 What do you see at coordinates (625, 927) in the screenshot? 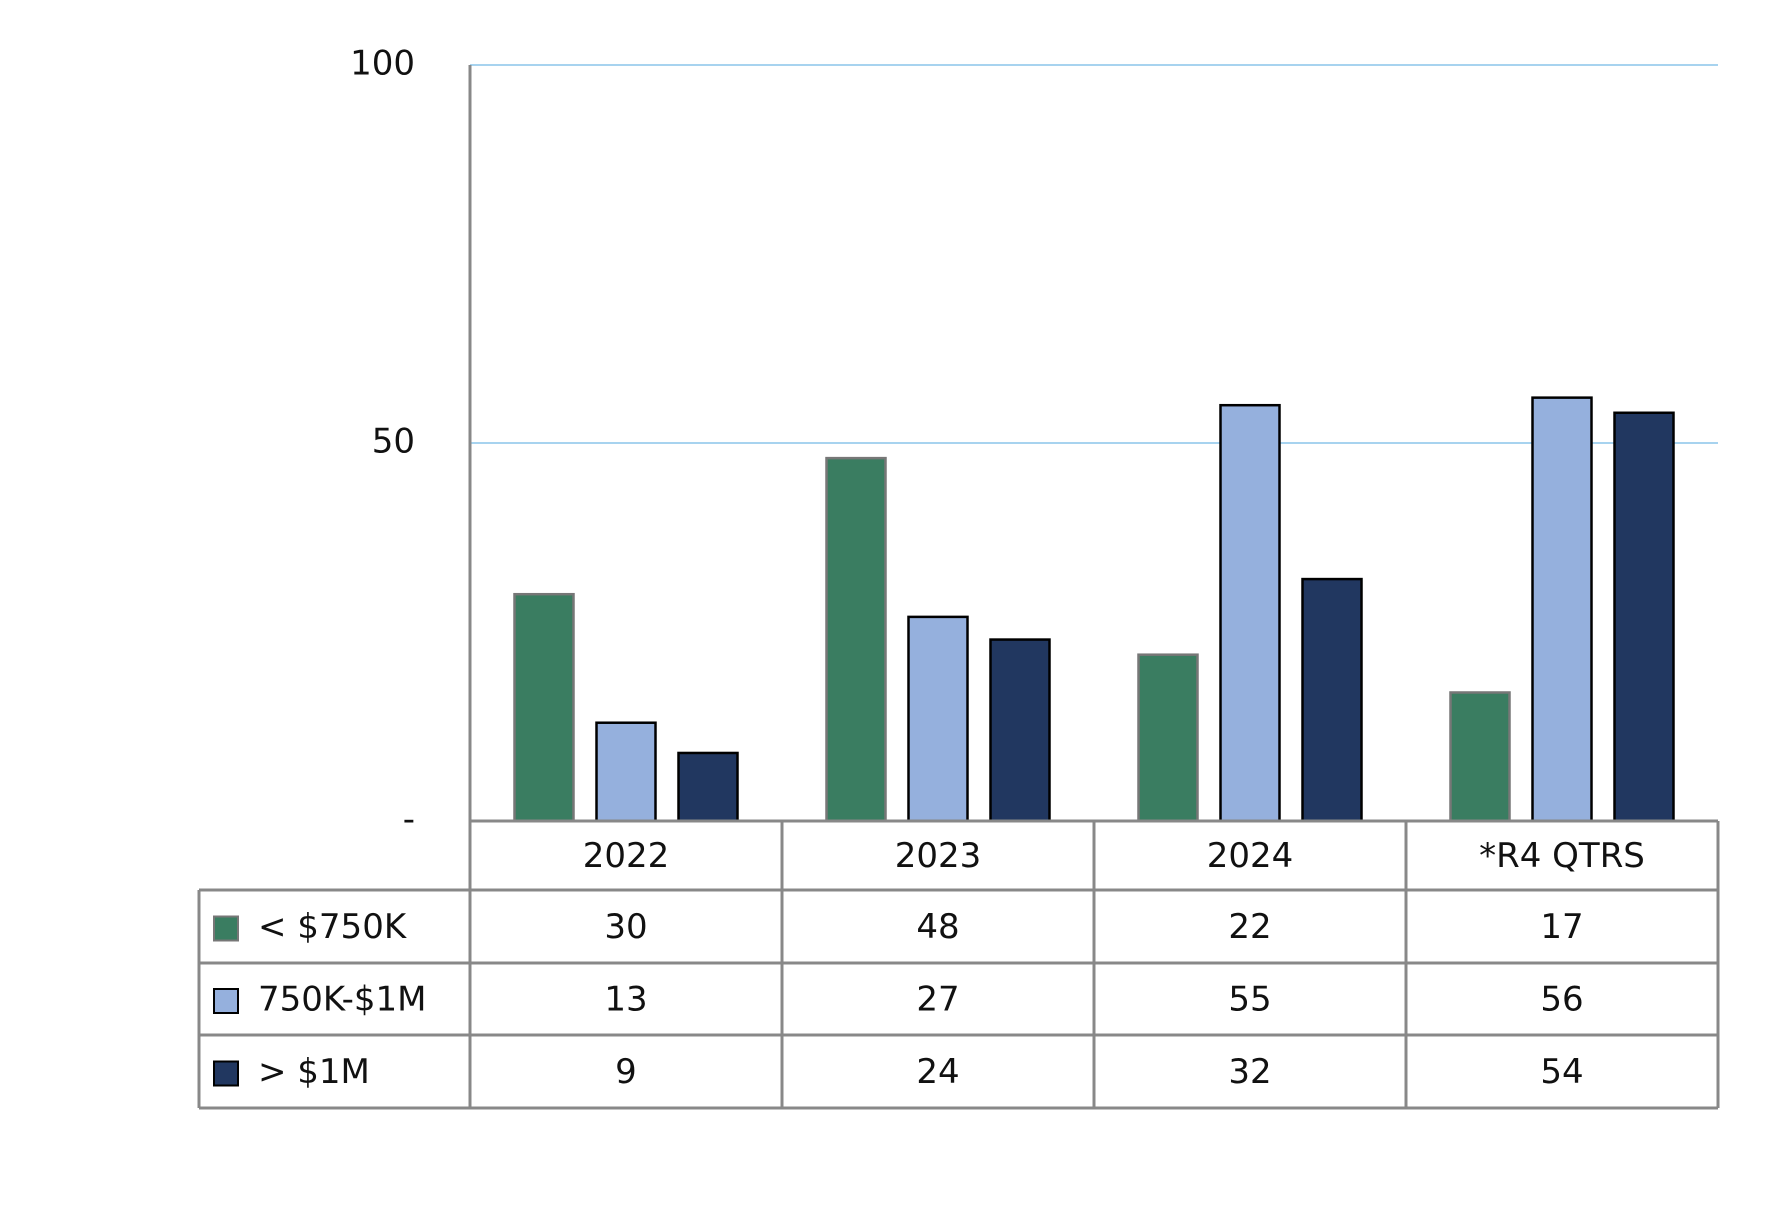
I see `table-value: 30` at bounding box center [625, 927].